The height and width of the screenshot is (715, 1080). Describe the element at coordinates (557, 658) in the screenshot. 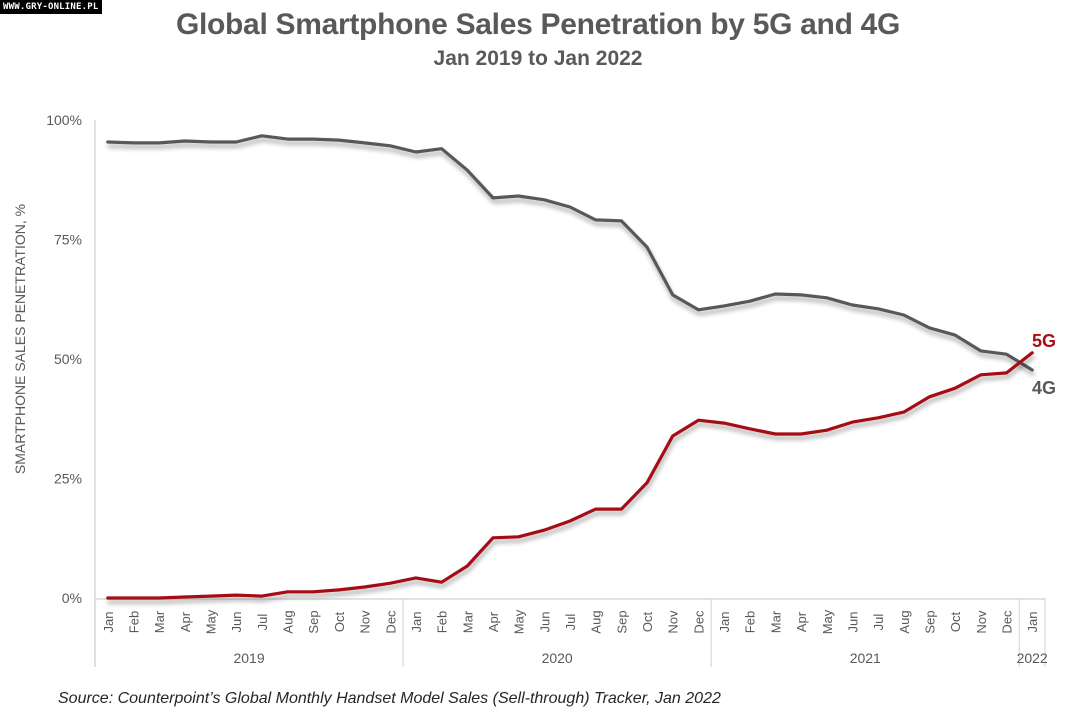

I see `year-label: 2020` at that location.